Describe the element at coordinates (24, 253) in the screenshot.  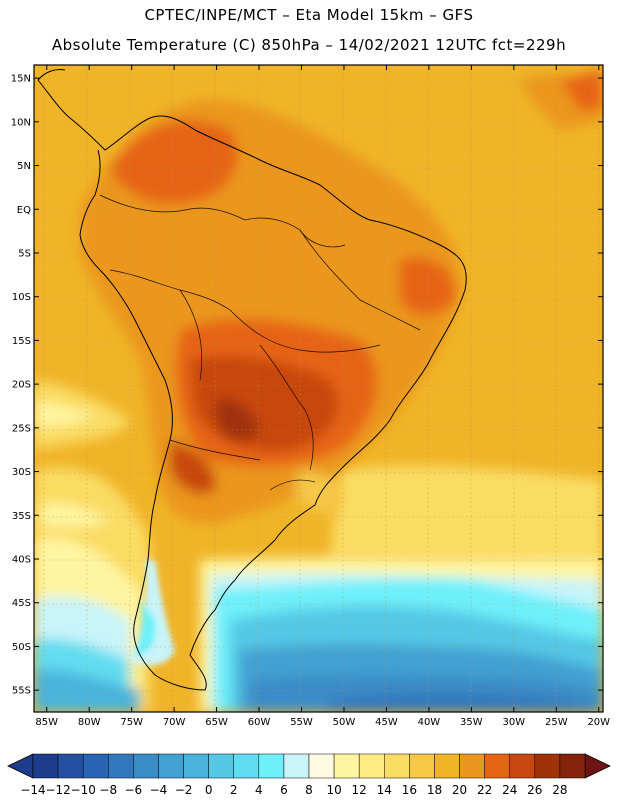
I see `lat-tick-label: 5S` at that location.